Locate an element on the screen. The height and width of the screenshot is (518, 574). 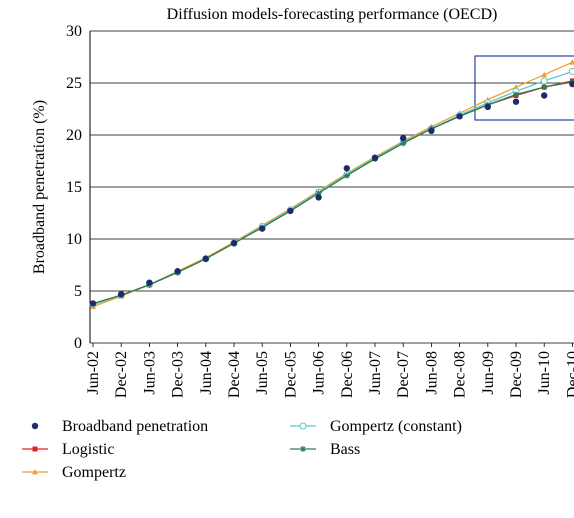
x-tick-label: Jun-09 is located at coordinates (488, 373).